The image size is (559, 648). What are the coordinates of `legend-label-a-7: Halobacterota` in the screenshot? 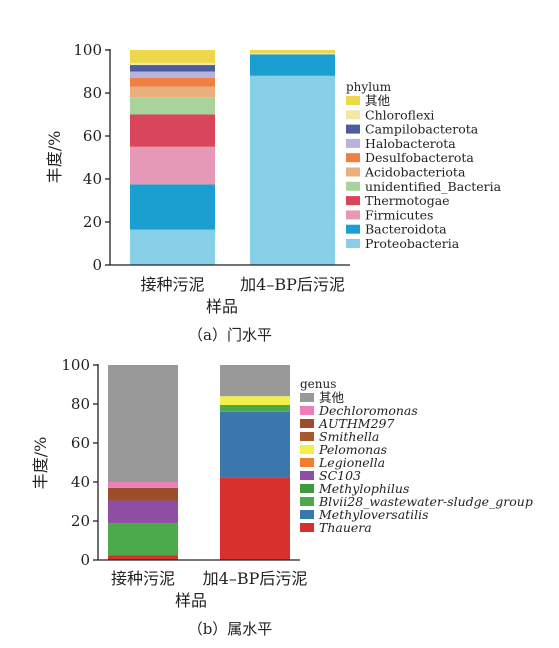 It's located at (410, 143).